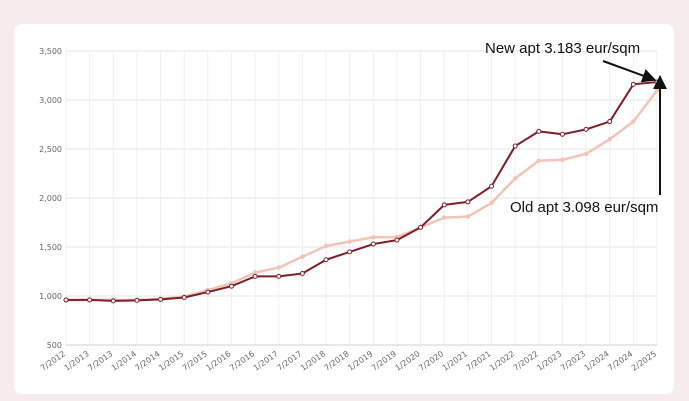 This screenshot has height=401, width=689. I want to click on x-tick-label: 1/2016, so click(218, 361).